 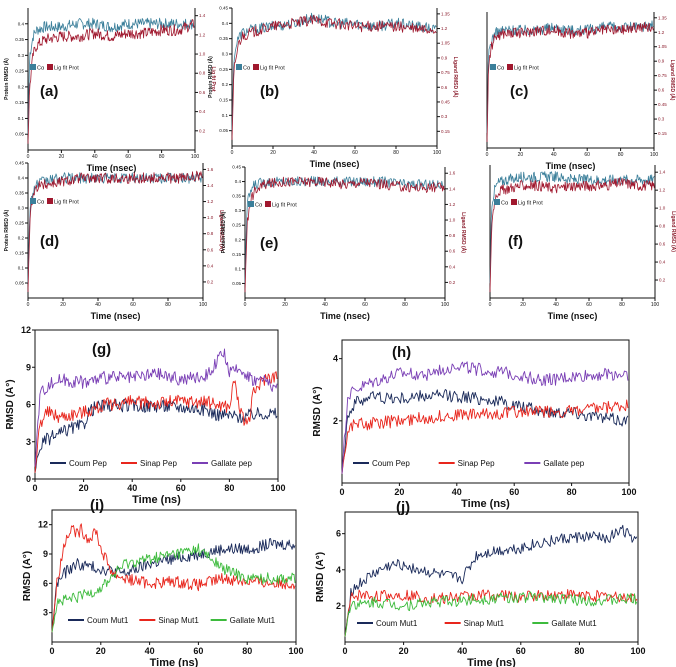 What do you see at coordinates (662, 262) in the screenshot?
I see `y2-tick-label: 0.4` at bounding box center [662, 262].